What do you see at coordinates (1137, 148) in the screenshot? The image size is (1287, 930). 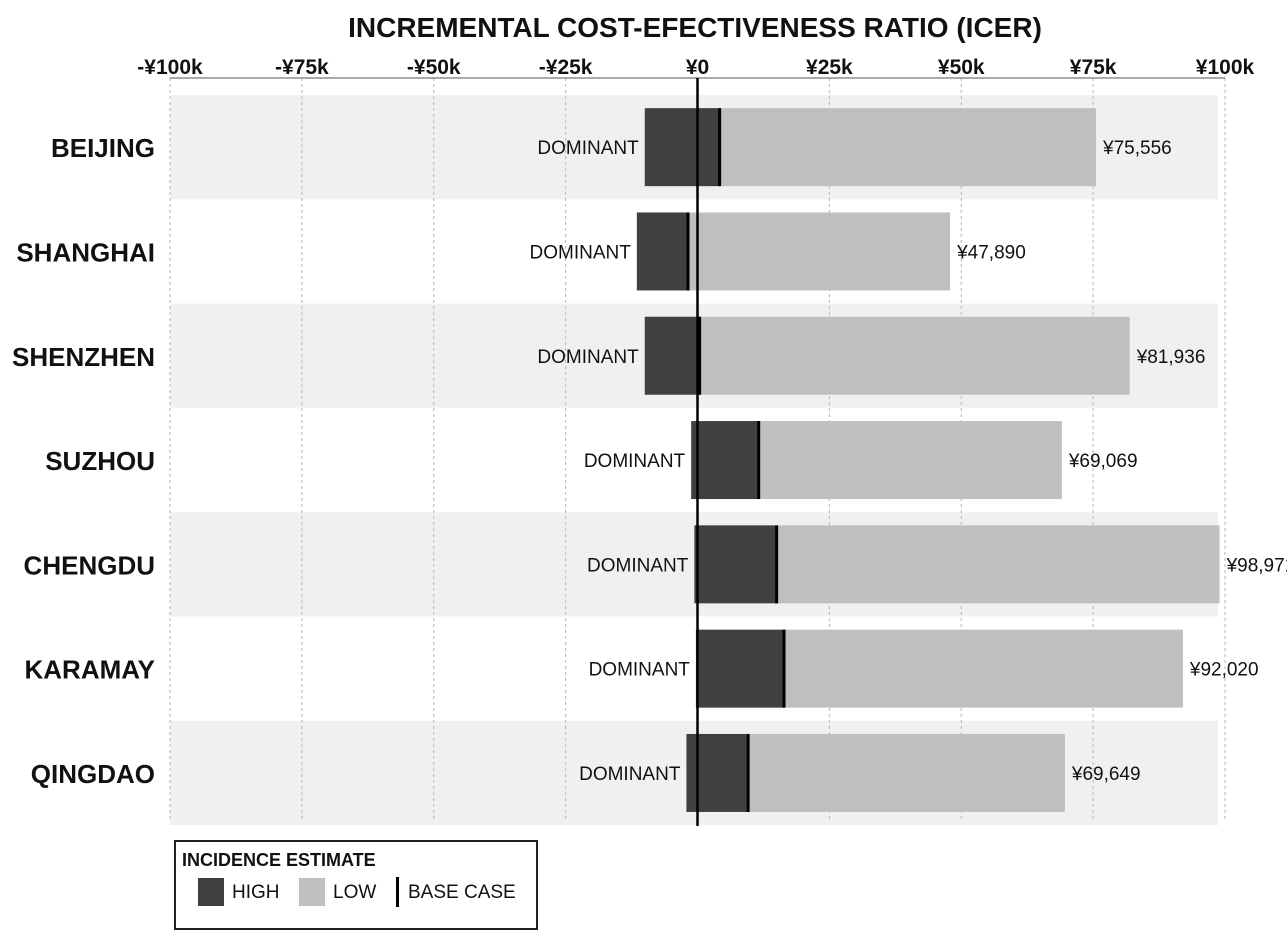 I see `icer-value-label: ¥75,556` at bounding box center [1137, 148].